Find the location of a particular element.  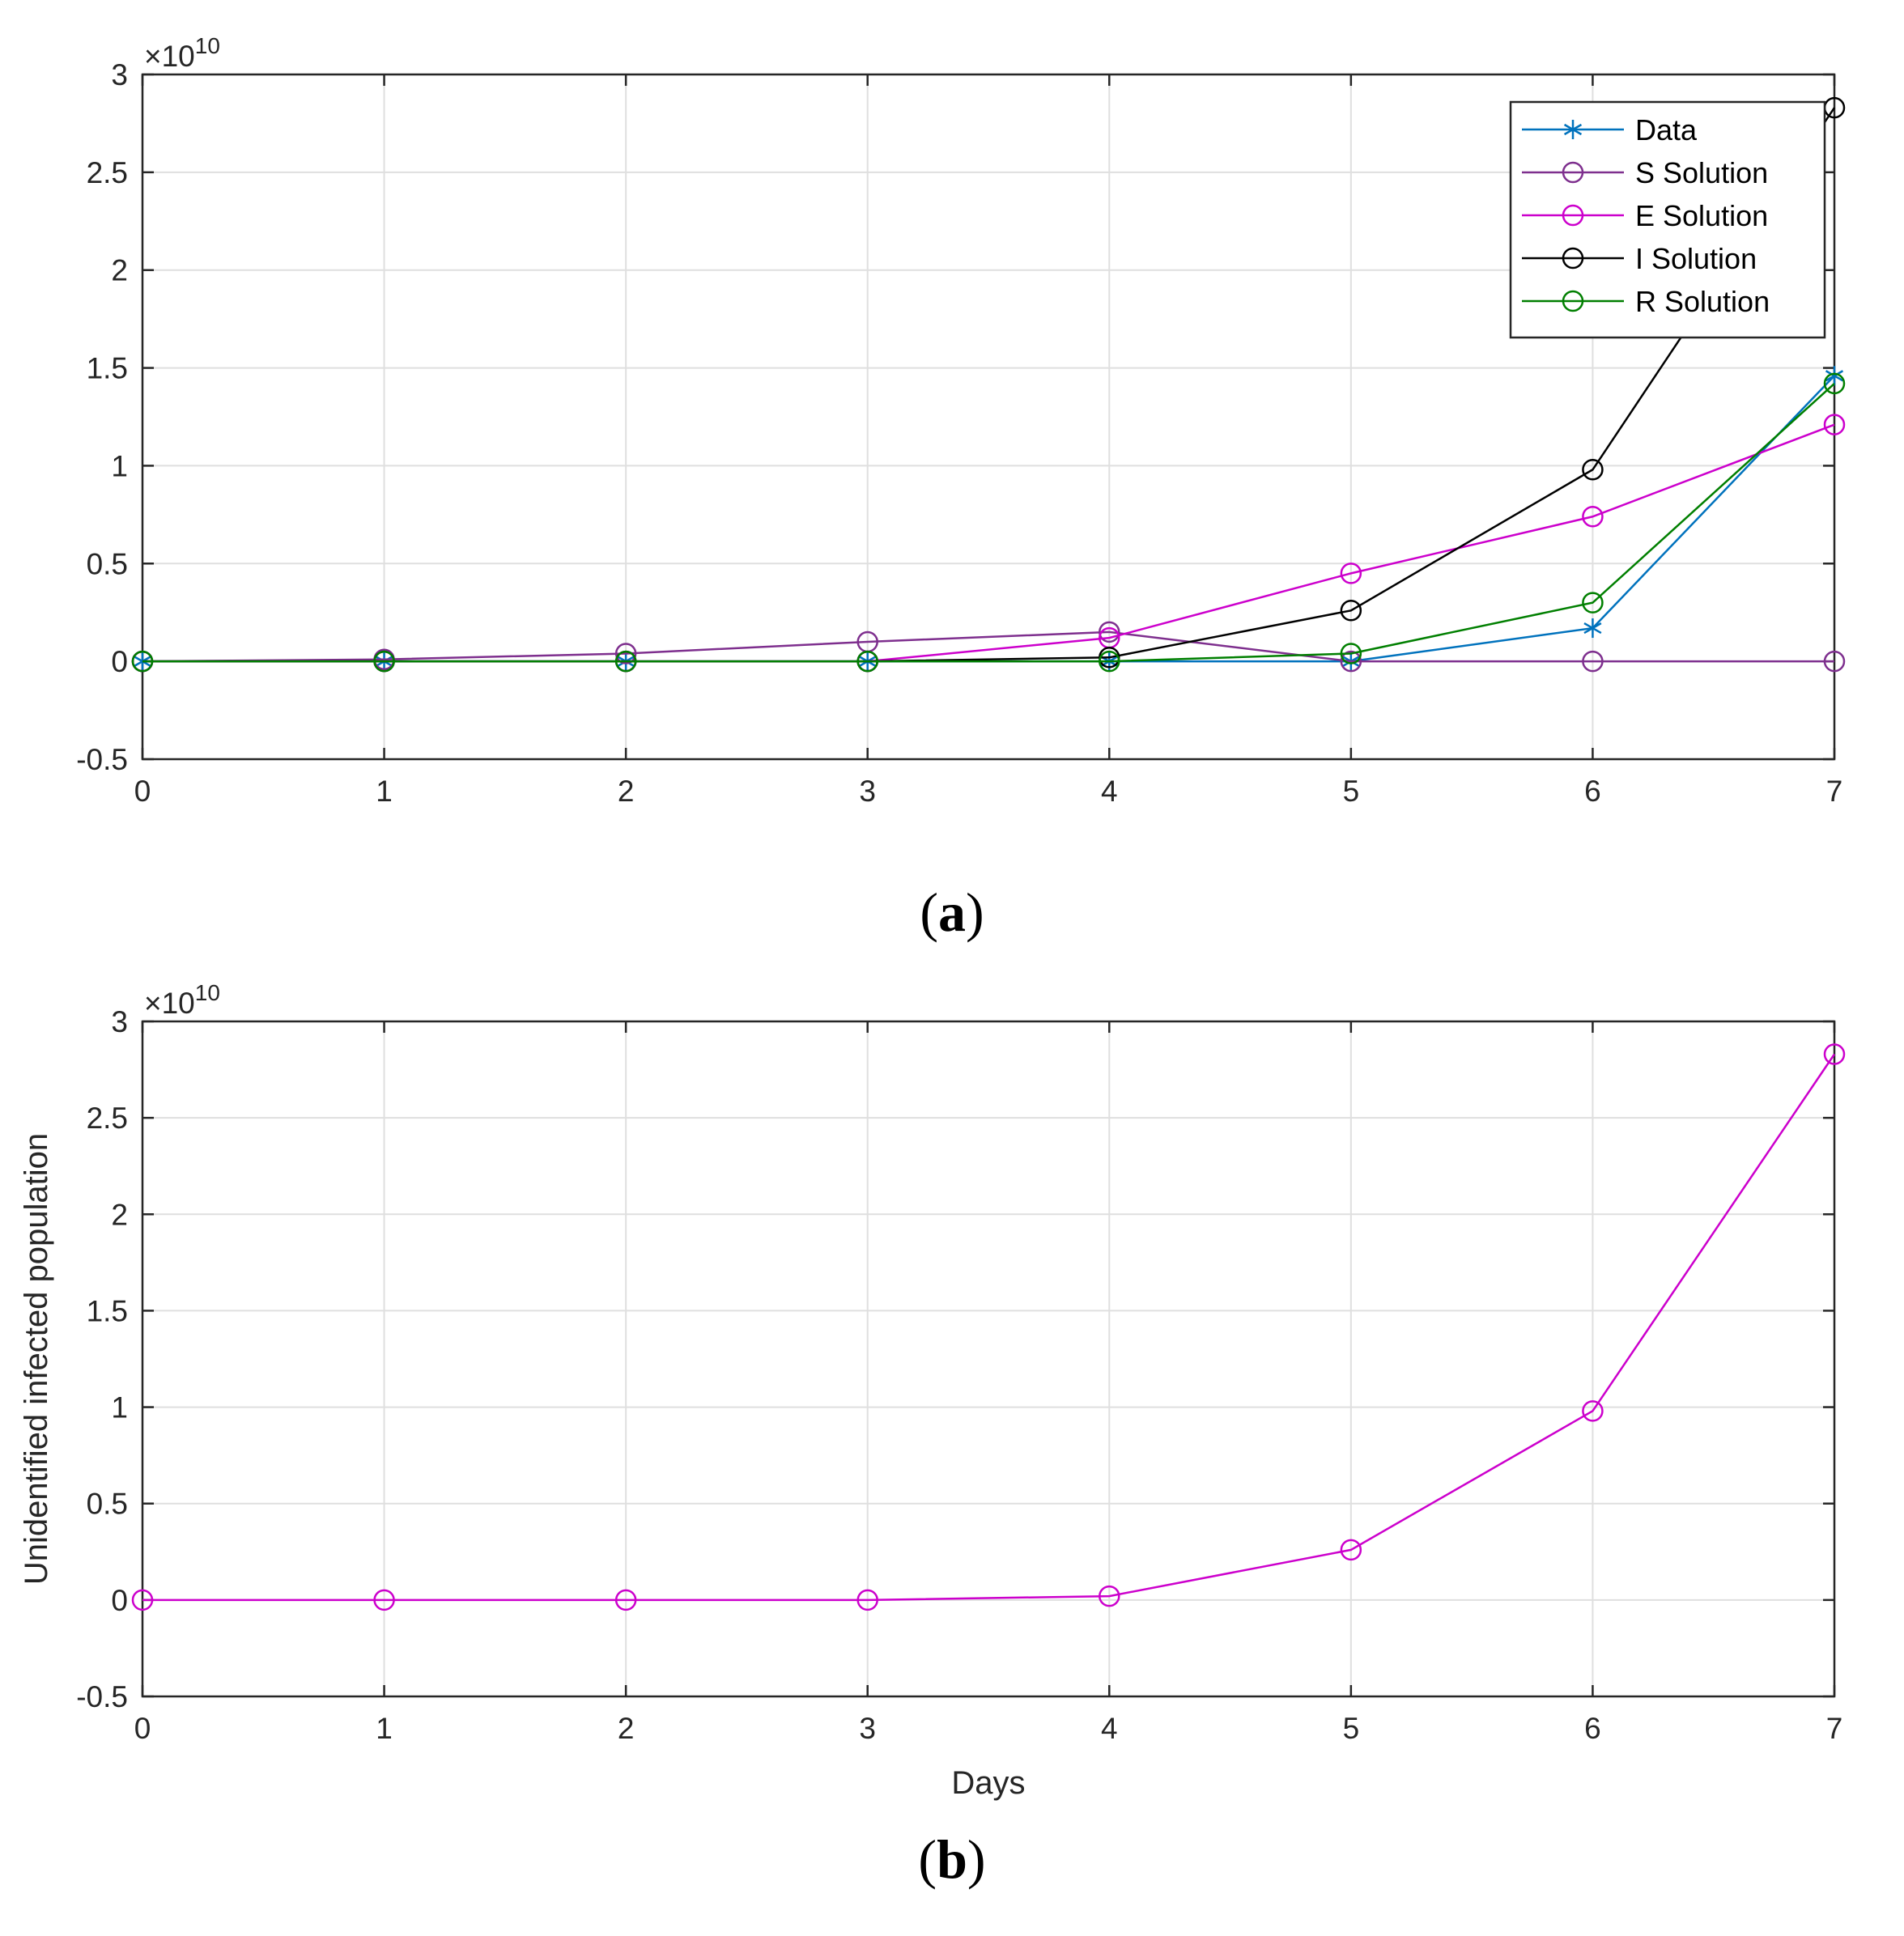

panel-a-legend-item-i-solution: I Solution is located at coordinates (1639, 258).